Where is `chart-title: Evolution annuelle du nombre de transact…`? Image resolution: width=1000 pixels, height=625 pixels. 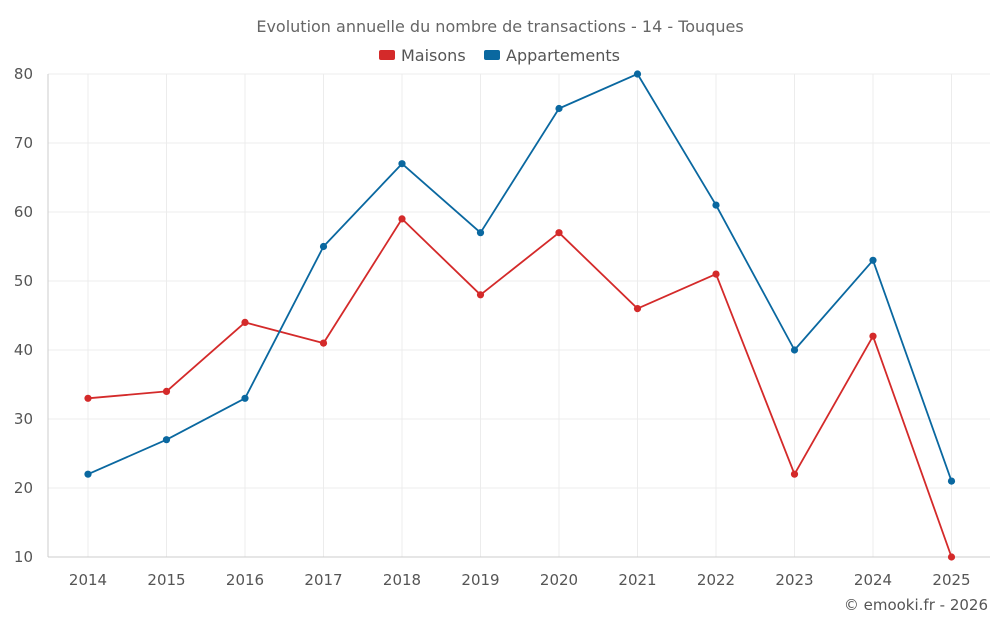 chart-title: Evolution annuelle du nombre de transact… is located at coordinates (499, 26).